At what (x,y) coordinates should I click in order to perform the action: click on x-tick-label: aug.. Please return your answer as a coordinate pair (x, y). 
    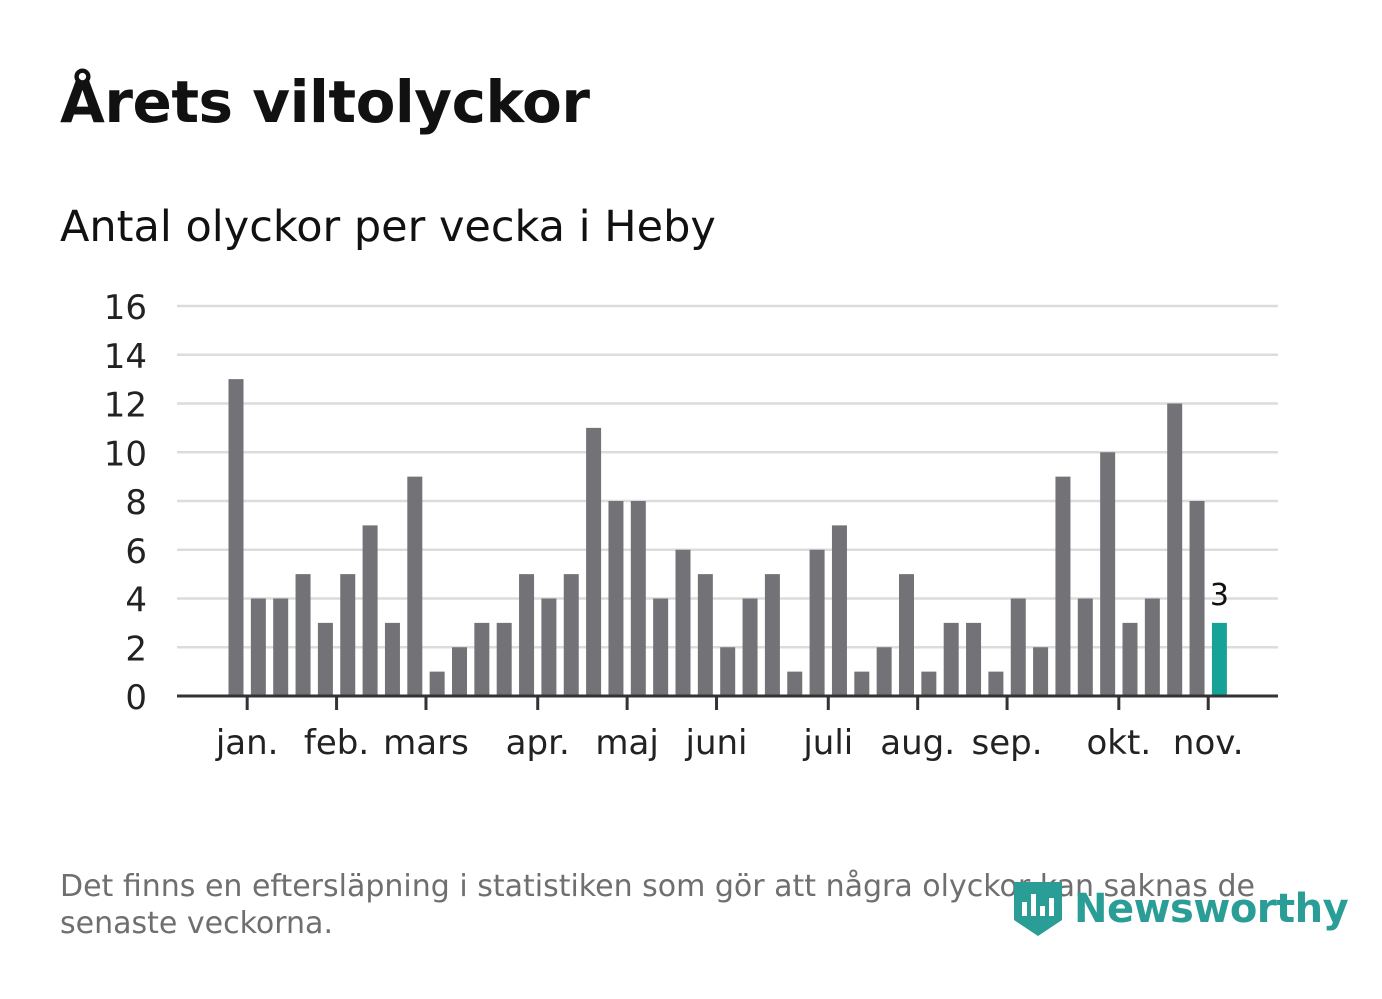
    Looking at the image, I should click on (917, 743).